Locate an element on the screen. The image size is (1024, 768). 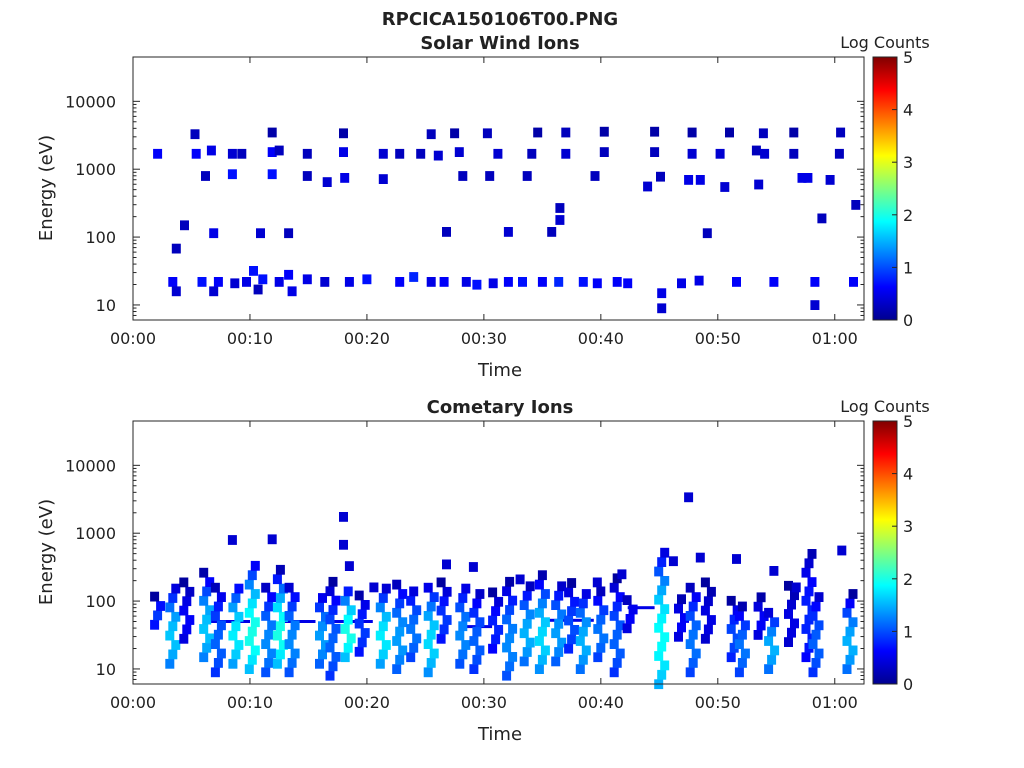
y-axis-label: Energy (eV) is located at coordinates (46, 188).